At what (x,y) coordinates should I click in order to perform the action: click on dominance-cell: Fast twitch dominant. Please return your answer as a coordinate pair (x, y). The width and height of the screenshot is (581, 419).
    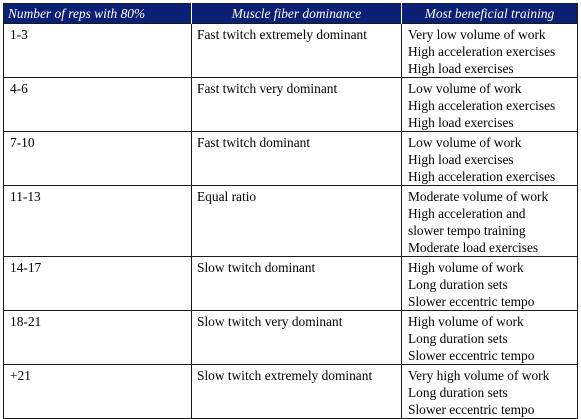
    Looking at the image, I should click on (296, 158).